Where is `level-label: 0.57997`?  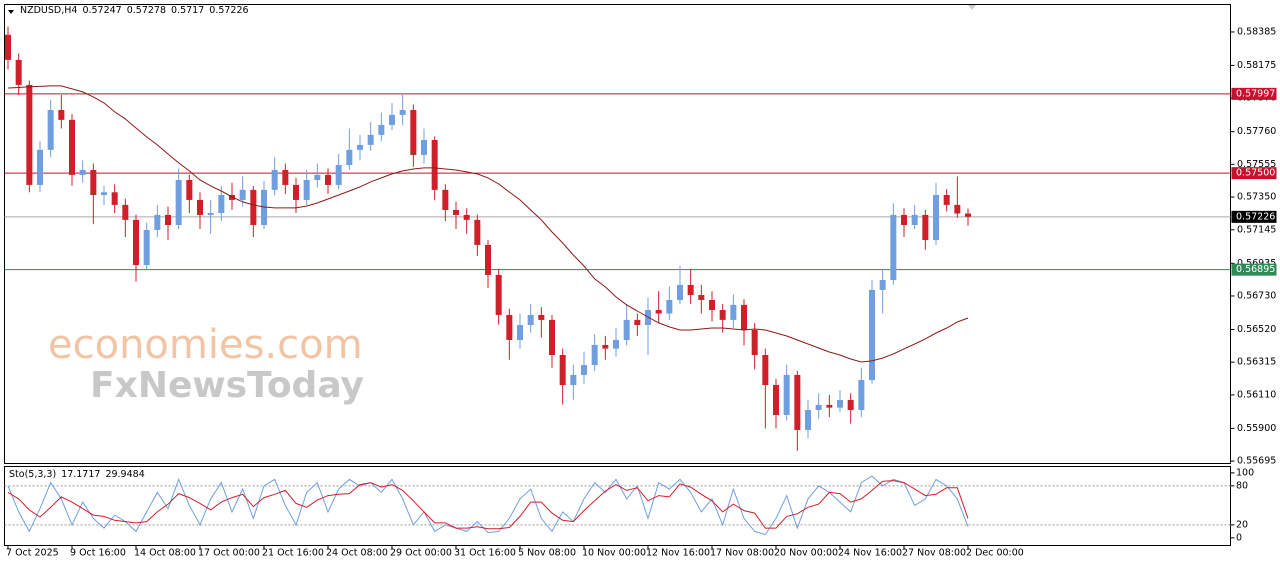 level-label: 0.57997 is located at coordinates (1255, 93).